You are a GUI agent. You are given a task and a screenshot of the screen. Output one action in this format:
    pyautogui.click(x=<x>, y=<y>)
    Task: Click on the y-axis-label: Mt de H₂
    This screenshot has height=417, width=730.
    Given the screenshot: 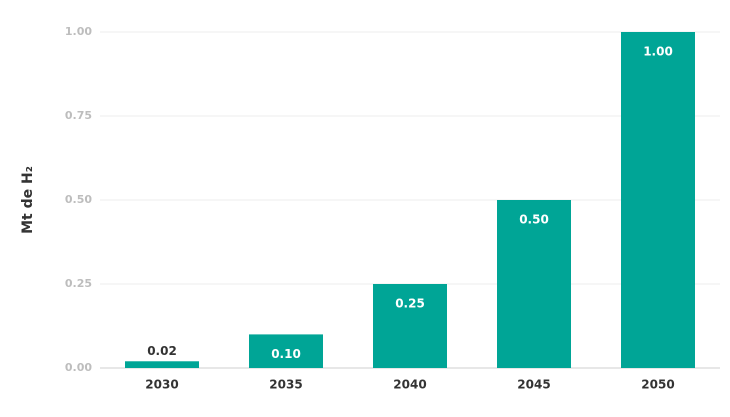 What is the action you would take?
    pyautogui.click(x=28, y=200)
    